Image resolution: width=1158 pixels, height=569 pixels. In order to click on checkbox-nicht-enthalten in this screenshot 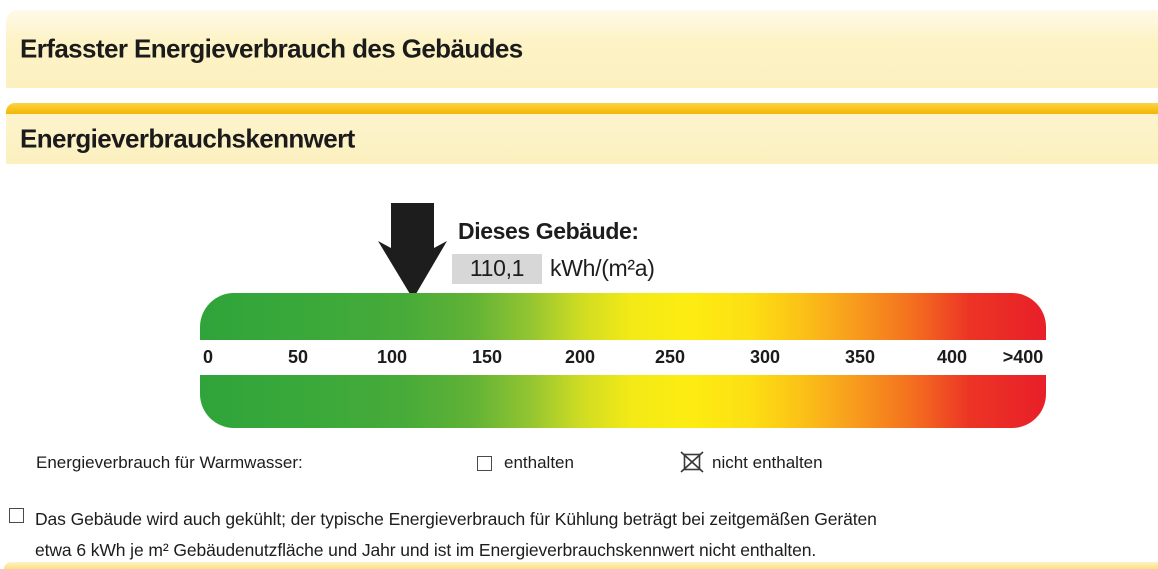, I will do `click(692, 462)`.